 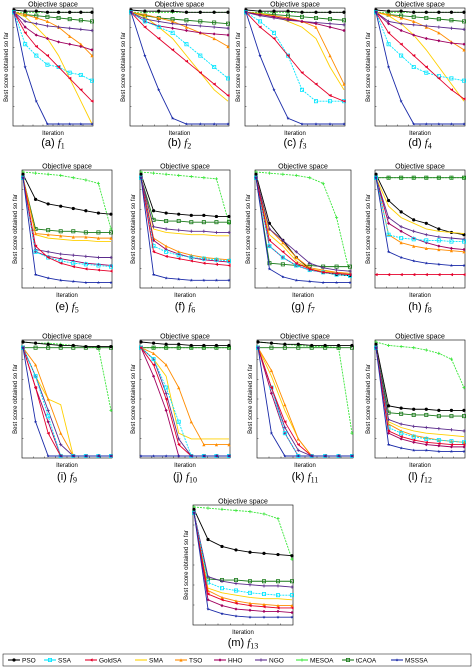 I want to click on caption-letter: (k), so click(x=300, y=477).